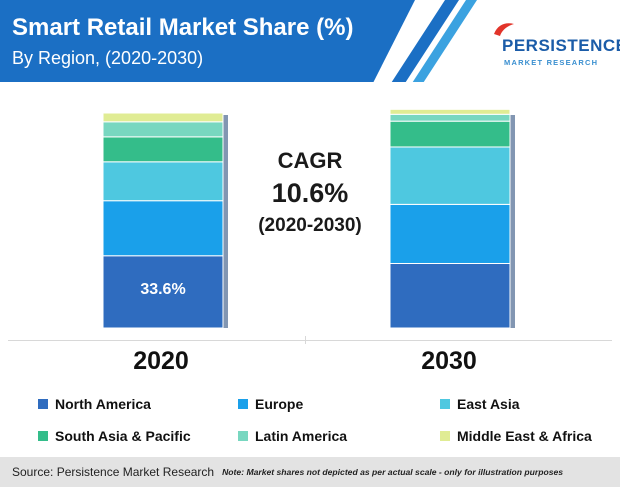 The width and height of the screenshot is (620, 487). What do you see at coordinates (310, 340) in the screenshot?
I see `chart-baseline` at bounding box center [310, 340].